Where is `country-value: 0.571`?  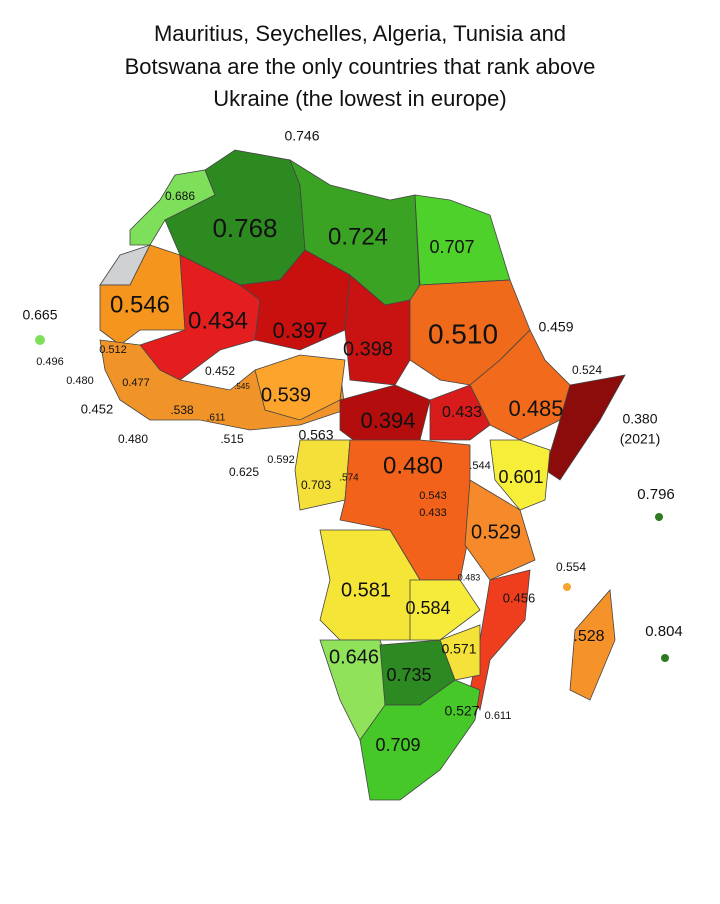
country-value: 0.571 is located at coordinates (458, 649).